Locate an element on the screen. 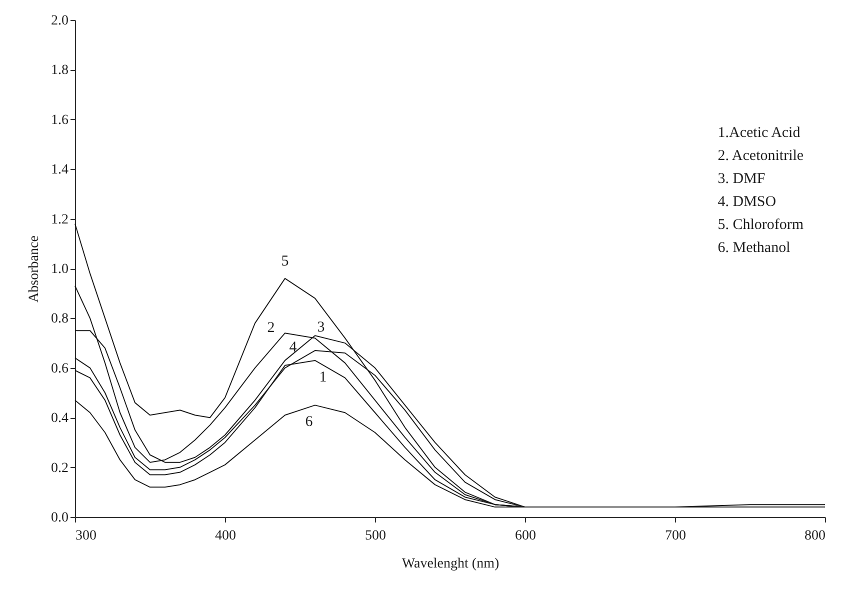 This screenshot has width=841, height=597. series-label: 1 is located at coordinates (323, 377).